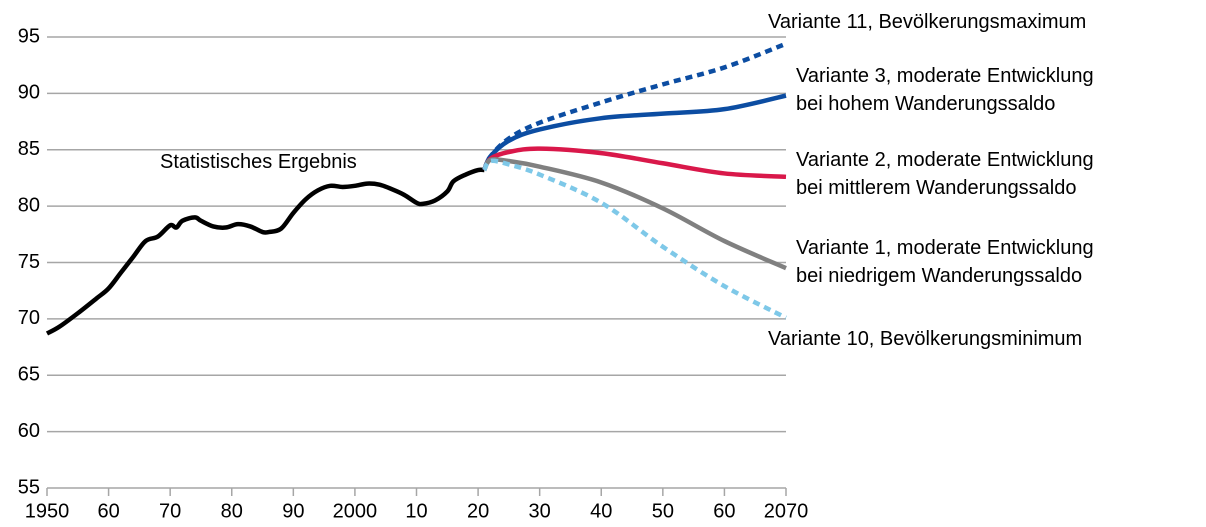 Image resolution: width=1206 pixels, height=527 pixels. I want to click on y-tick-label: 80, so click(29, 205).